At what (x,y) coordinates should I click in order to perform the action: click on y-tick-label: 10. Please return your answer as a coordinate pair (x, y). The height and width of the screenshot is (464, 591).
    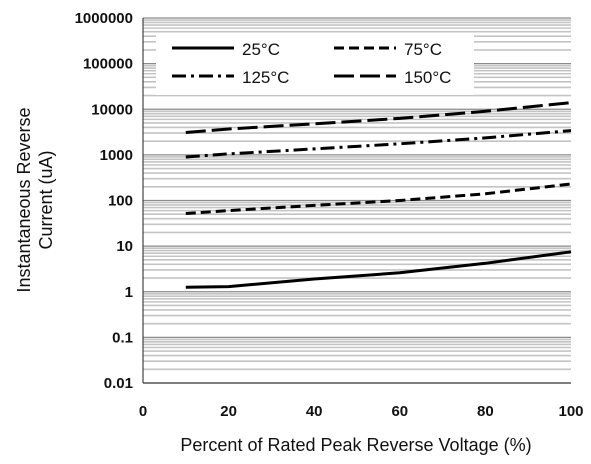
    Looking at the image, I should click on (124, 246).